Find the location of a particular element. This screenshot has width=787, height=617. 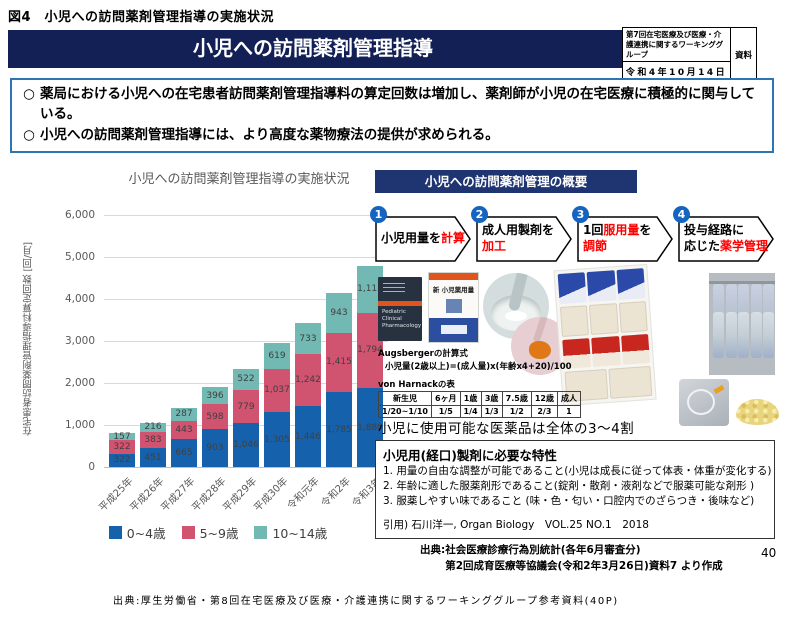

step-label-line: 加工 is located at coordinates (518, 247).